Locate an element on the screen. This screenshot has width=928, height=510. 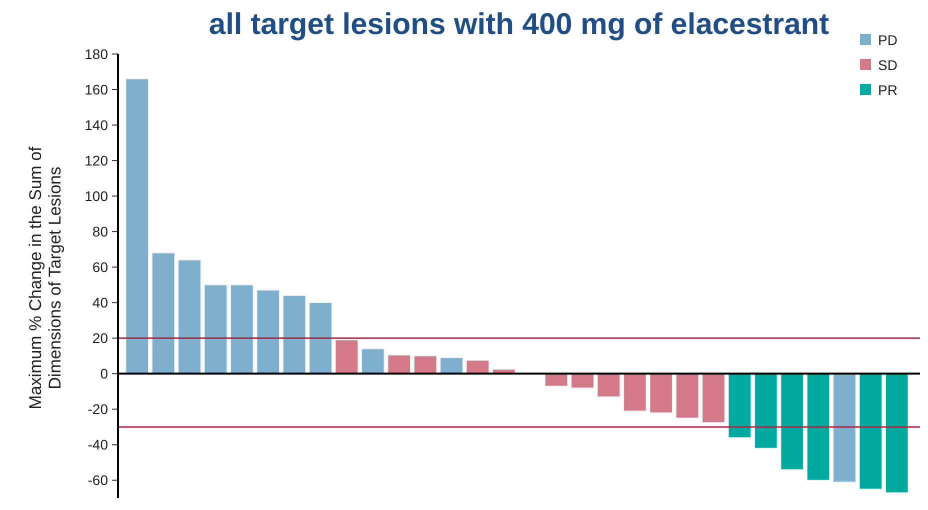
y-tick-label: 20 is located at coordinates (100, 338).